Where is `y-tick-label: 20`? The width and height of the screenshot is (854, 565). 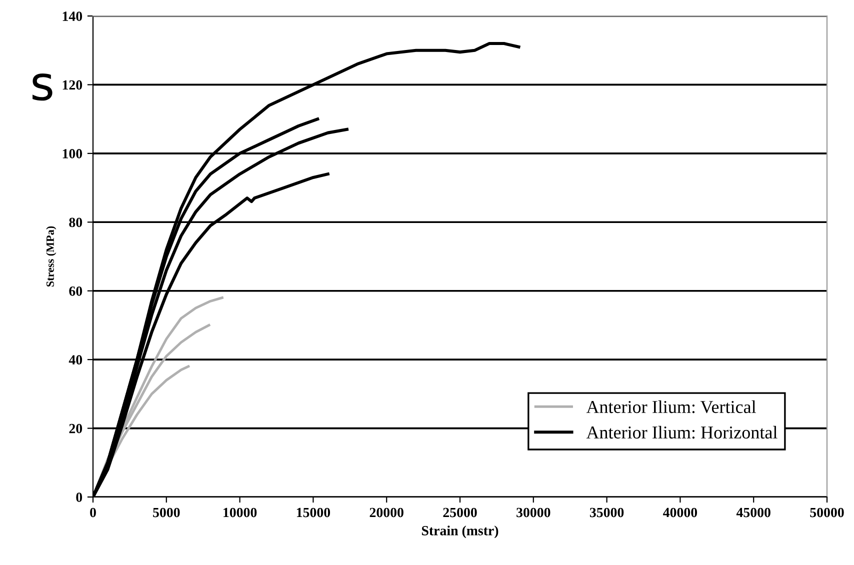 y-tick-label: 20 is located at coordinates (75, 429).